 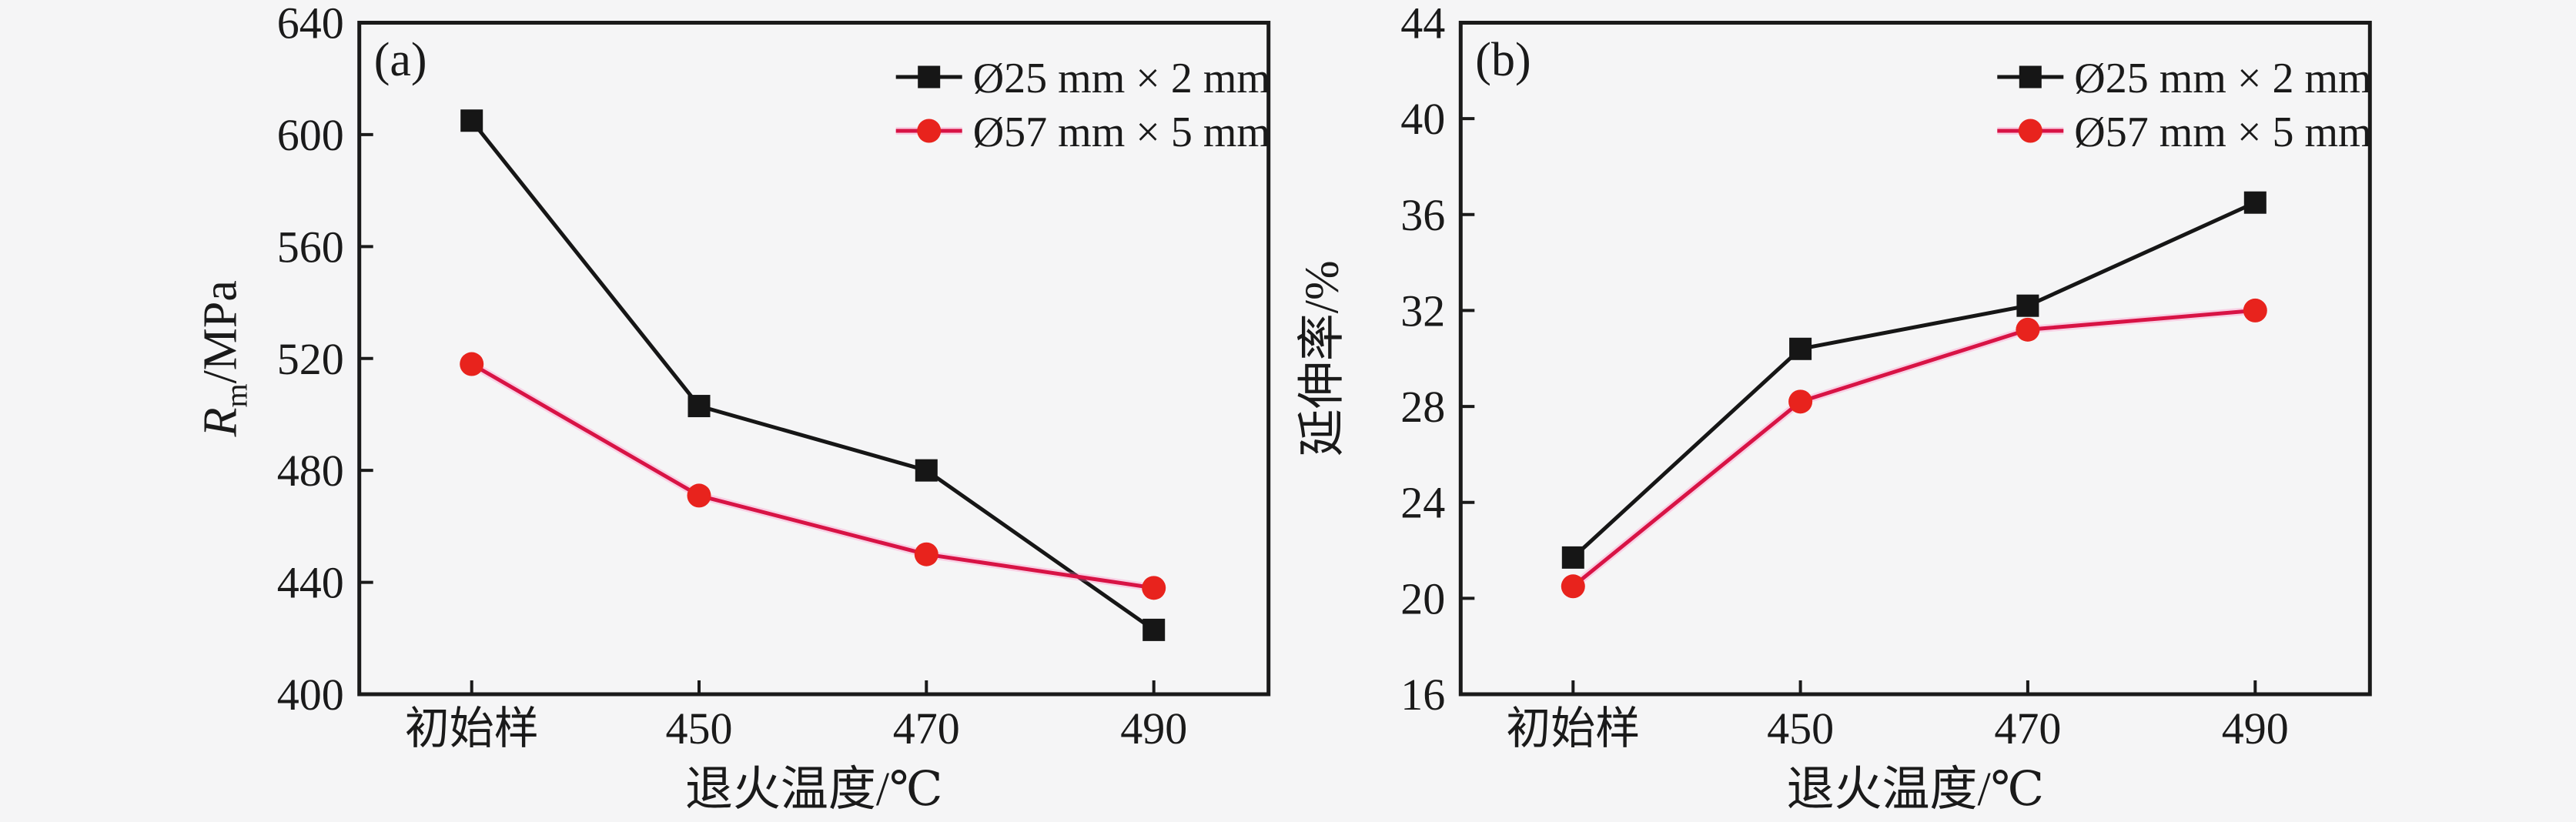 What do you see at coordinates (1423, 311) in the screenshot?
I see `y-tick-label: 32` at bounding box center [1423, 311].